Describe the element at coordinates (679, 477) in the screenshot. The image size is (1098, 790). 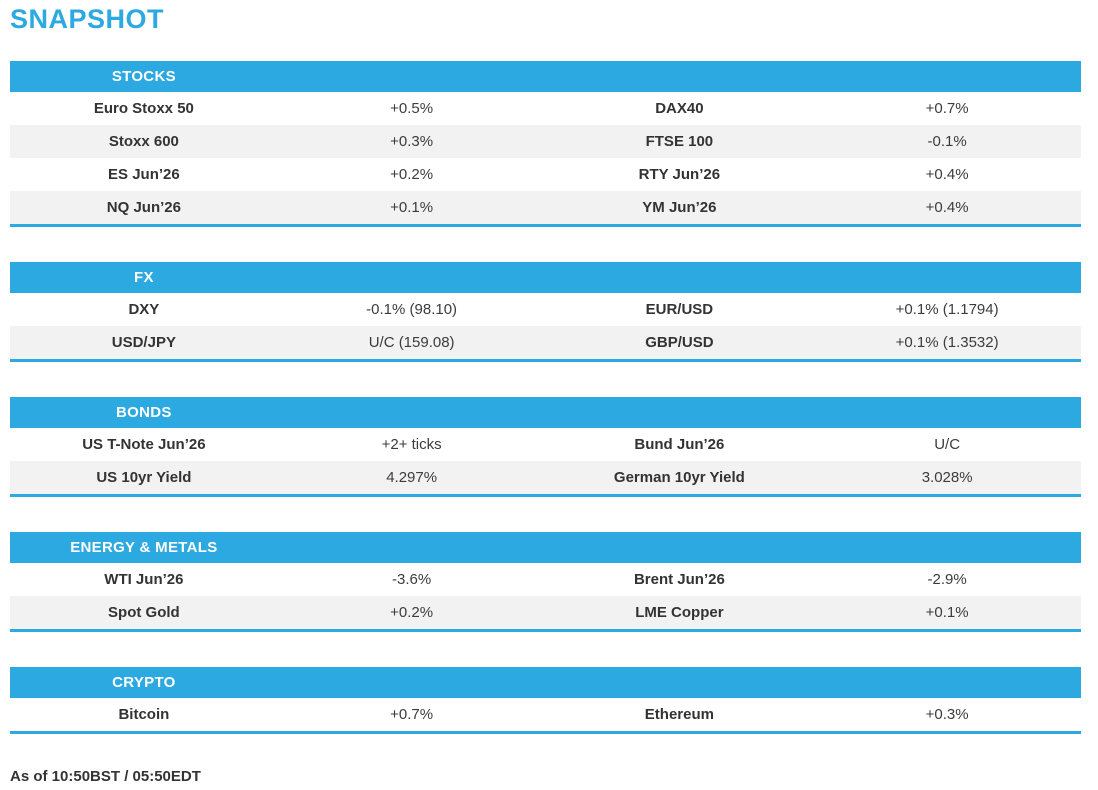
I see `instrument-label: German 10yr Yield` at that location.